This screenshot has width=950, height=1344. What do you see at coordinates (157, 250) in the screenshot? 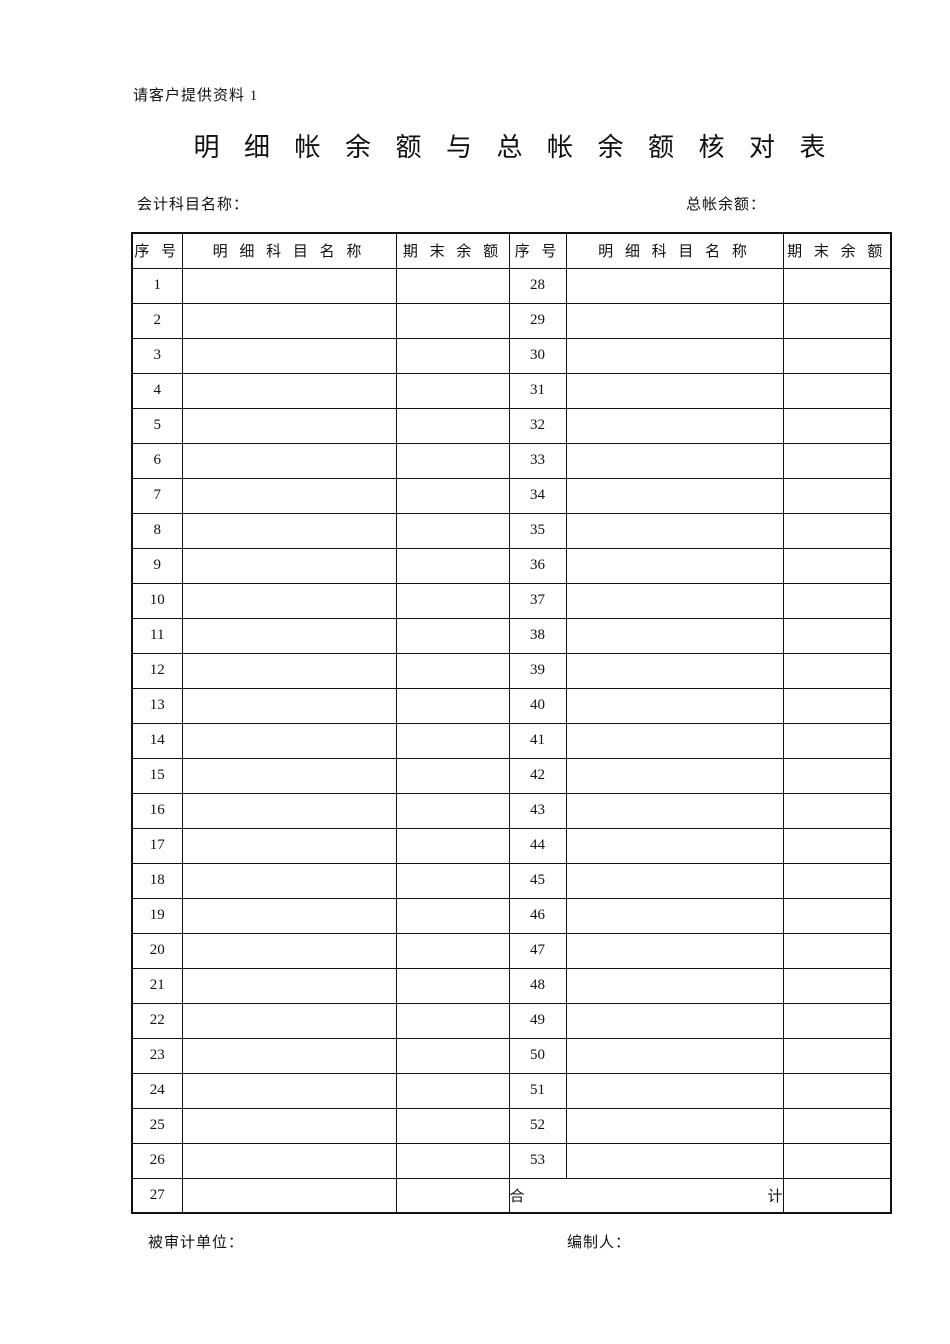
I see `header-seq-left: 序 号` at bounding box center [157, 250].